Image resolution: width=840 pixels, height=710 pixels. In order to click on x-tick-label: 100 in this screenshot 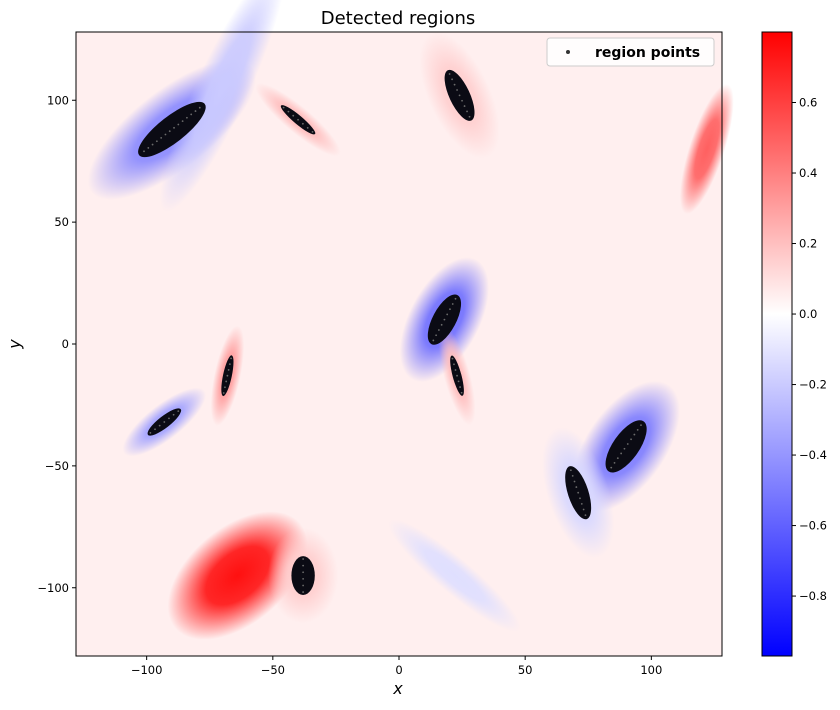, I will do `click(651, 670)`.